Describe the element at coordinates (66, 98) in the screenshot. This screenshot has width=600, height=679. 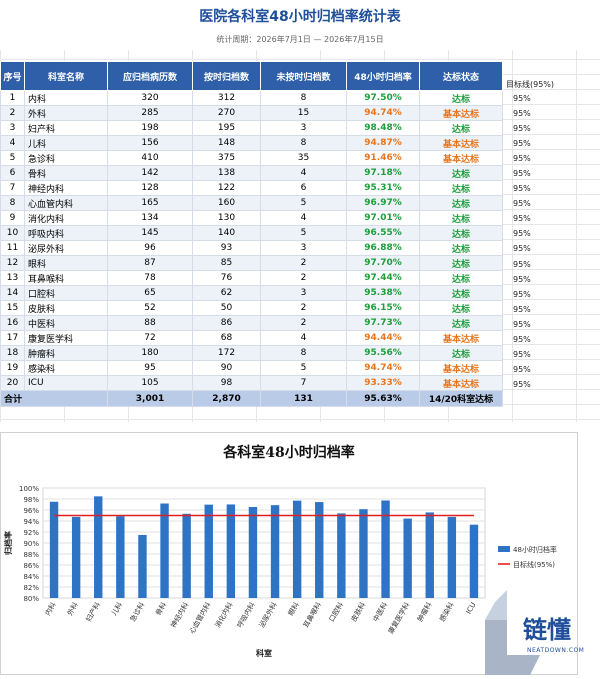
I see `dept-name: 内科` at that location.